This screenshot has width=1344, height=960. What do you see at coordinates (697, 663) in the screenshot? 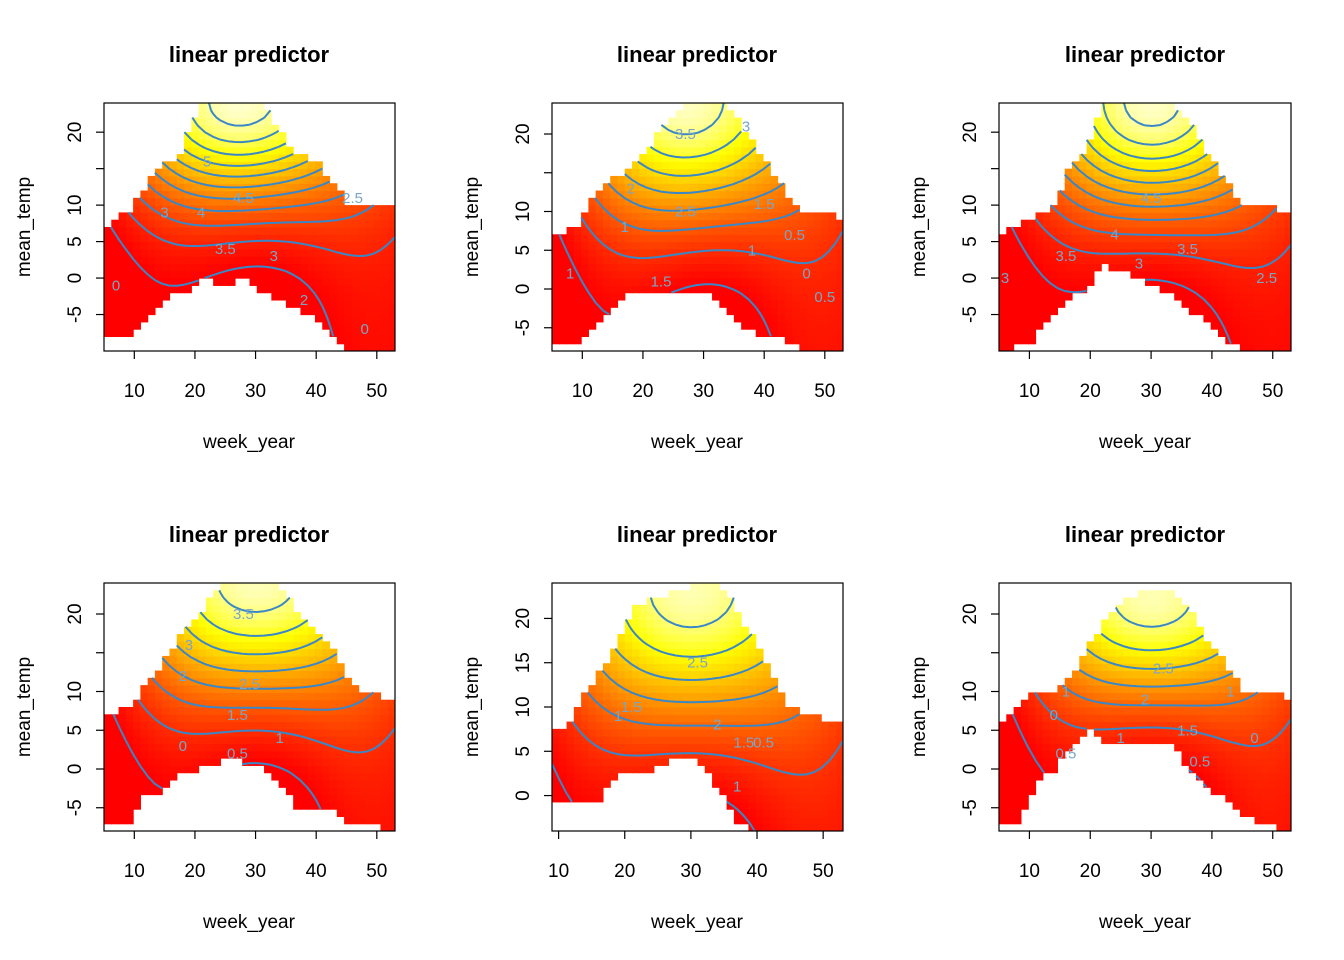
I see `contour-label: 2.5` at bounding box center [697, 663].